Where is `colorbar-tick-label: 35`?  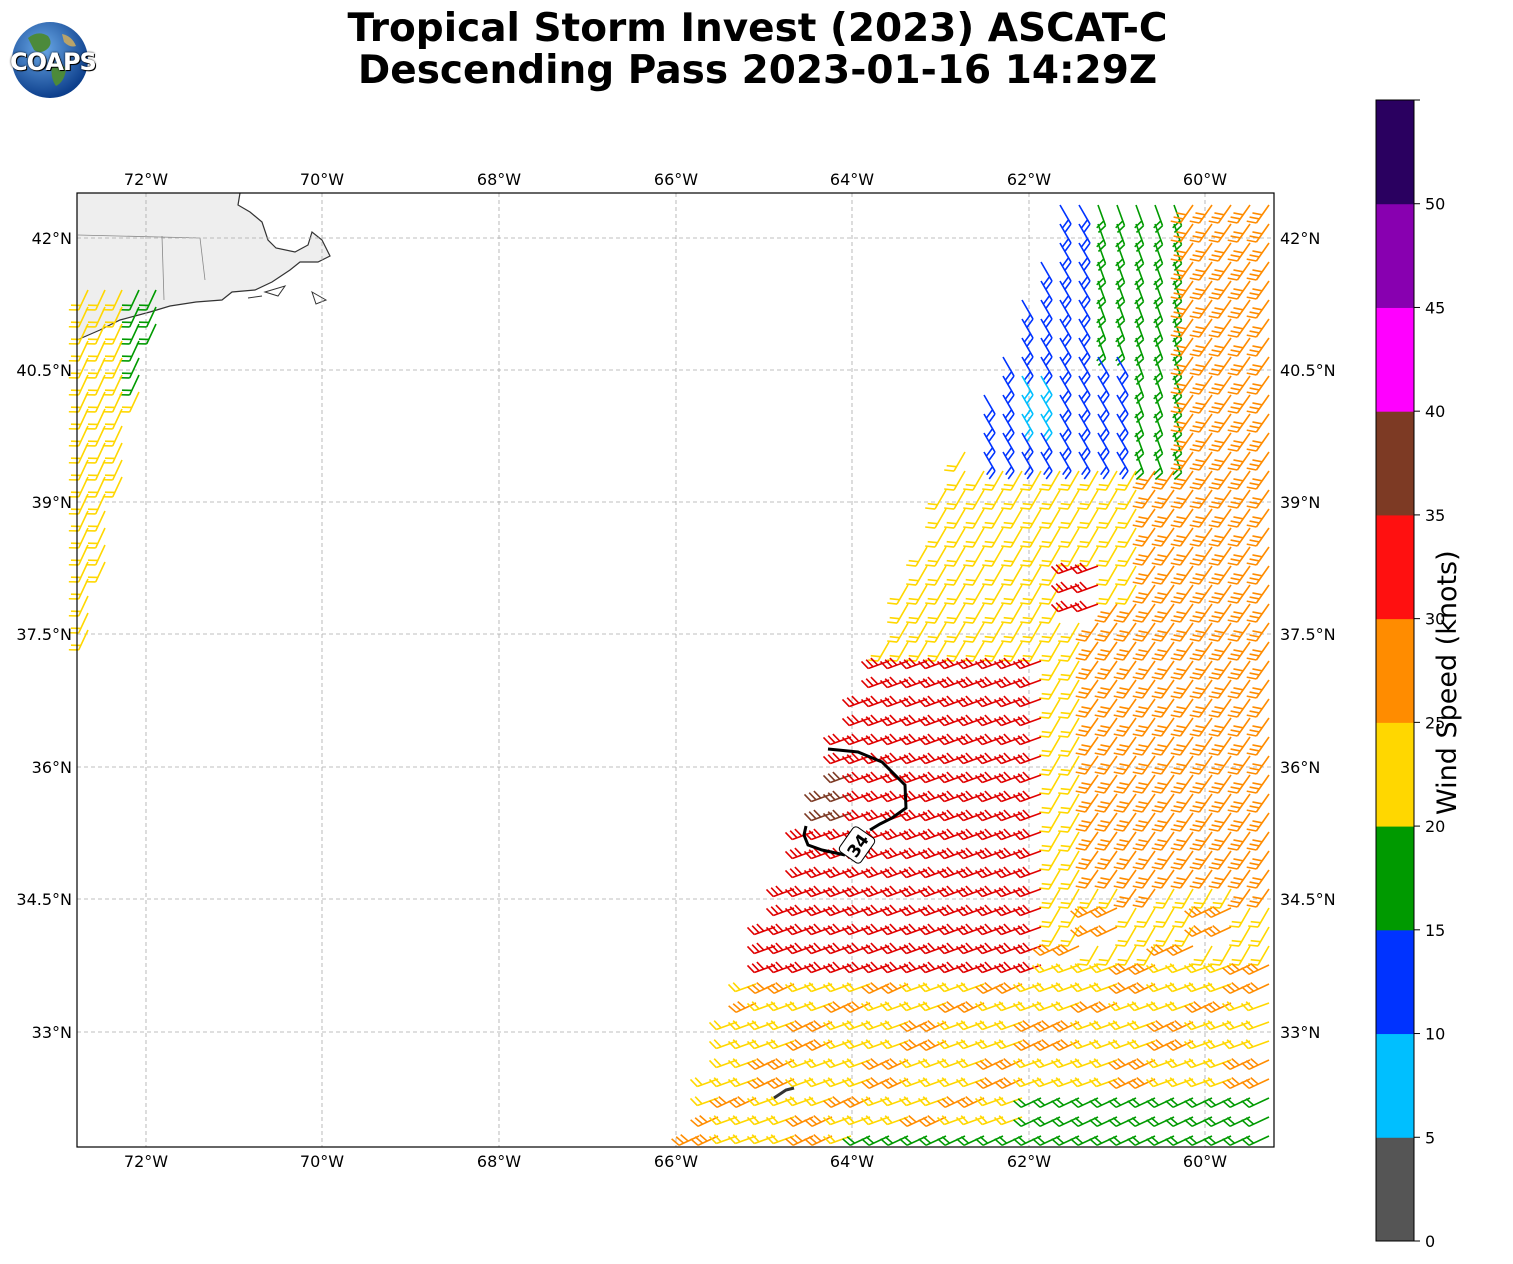
colorbar-tick-label: 35 is located at coordinates (1435, 515).